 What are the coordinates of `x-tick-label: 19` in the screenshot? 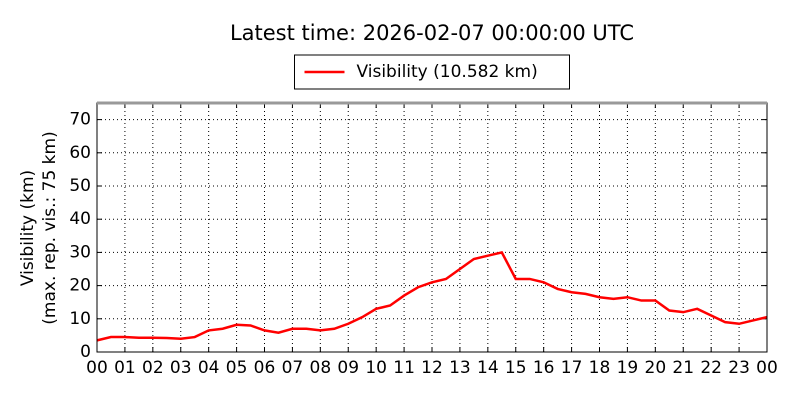 It's located at (628, 368).